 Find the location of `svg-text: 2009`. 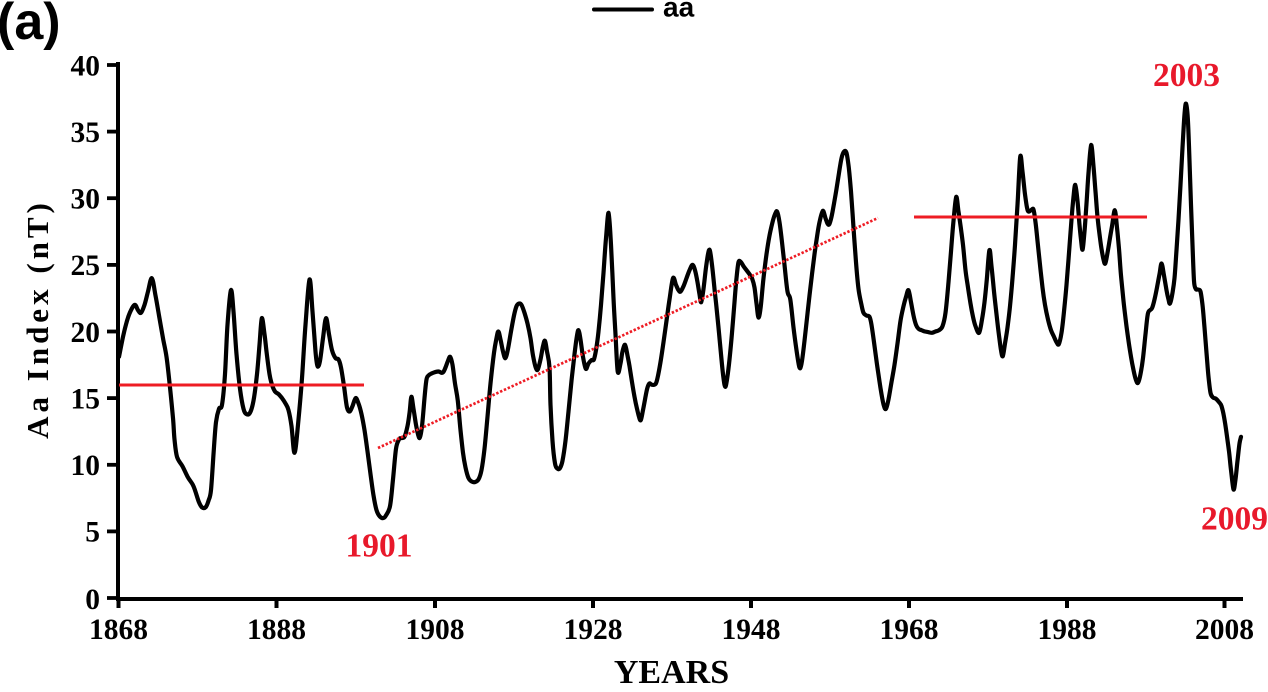

svg-text: 2009 is located at coordinates (1234, 519).